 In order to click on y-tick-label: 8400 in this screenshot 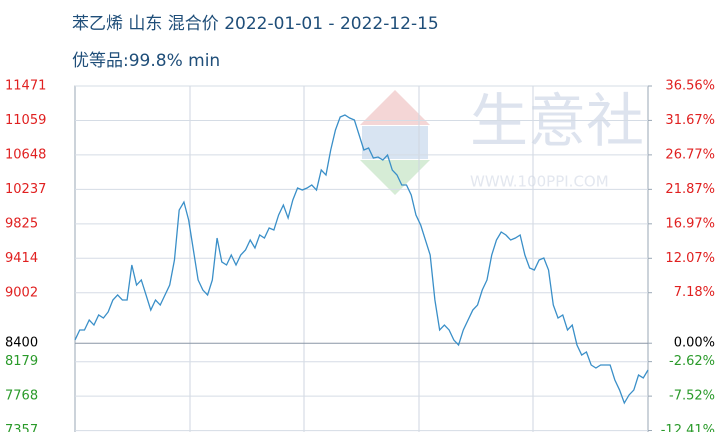, I will do `click(21, 343)`.